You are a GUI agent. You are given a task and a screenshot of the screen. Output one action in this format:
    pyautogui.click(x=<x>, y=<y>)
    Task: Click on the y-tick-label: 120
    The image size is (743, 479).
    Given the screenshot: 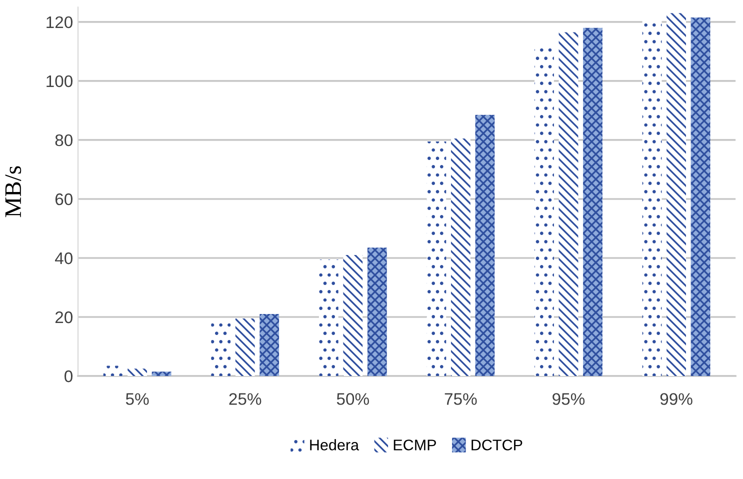 What is the action you would take?
    pyautogui.click(x=59, y=22)
    